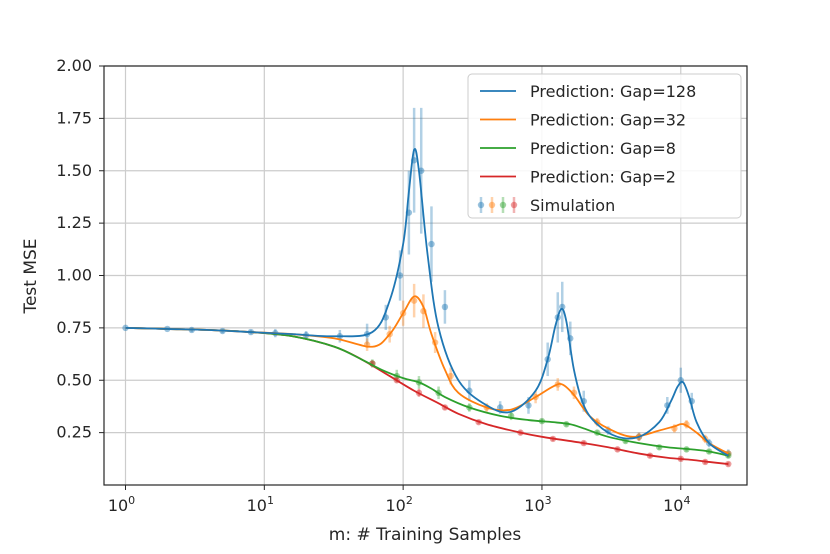  I want to click on y-tick-label: 1.25, so click(74, 222).